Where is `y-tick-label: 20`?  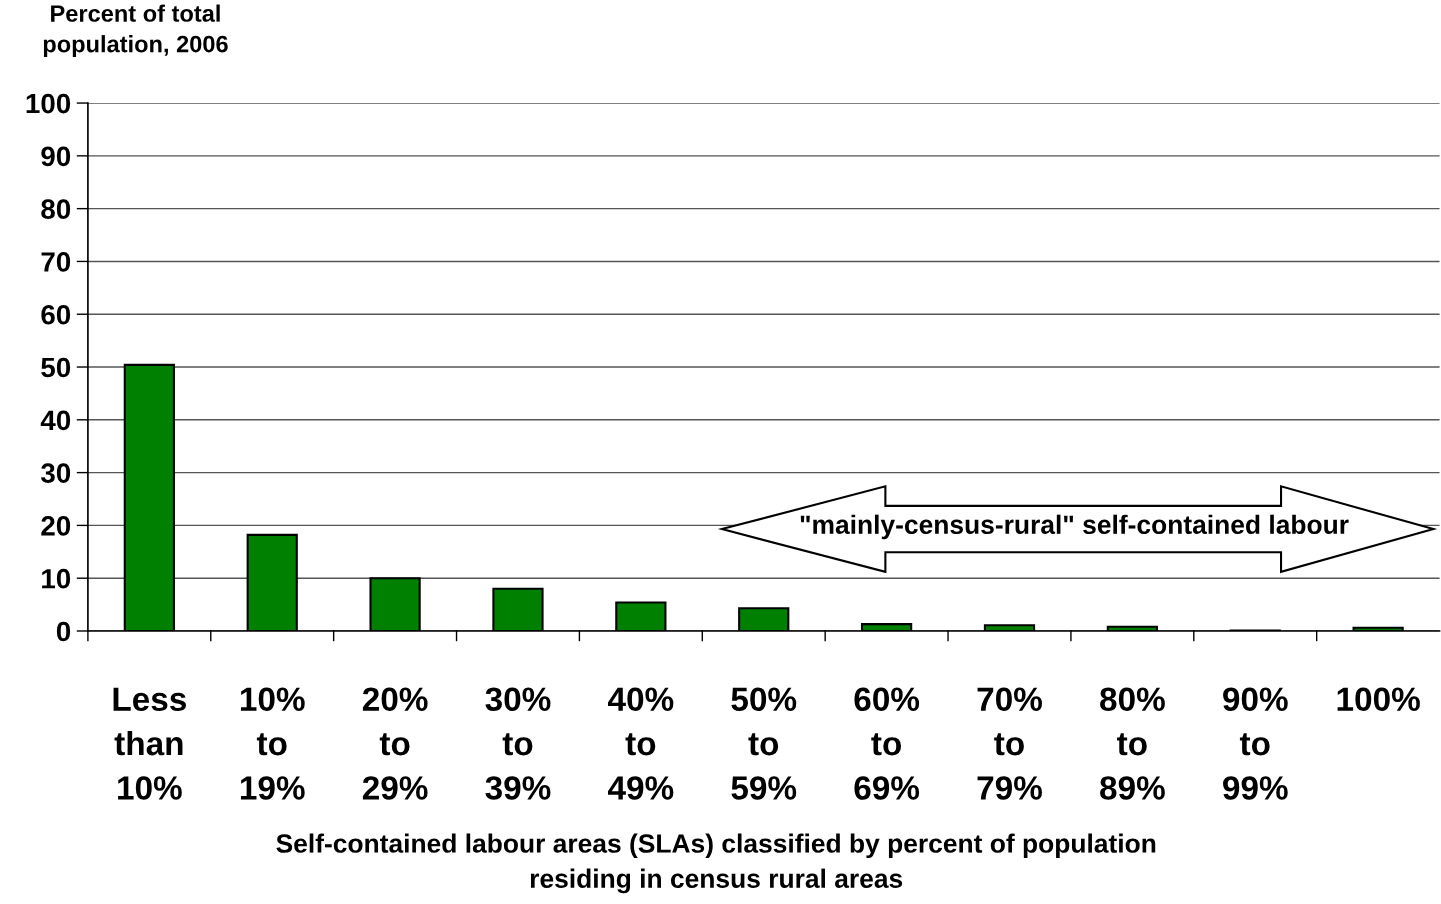
y-tick-label: 20 is located at coordinates (56, 526).